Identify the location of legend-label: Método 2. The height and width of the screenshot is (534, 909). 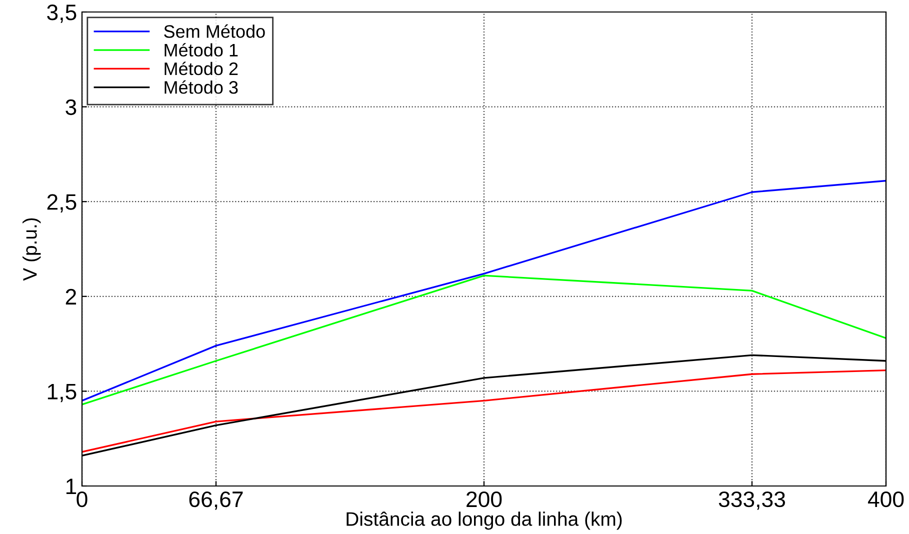
(201, 69).